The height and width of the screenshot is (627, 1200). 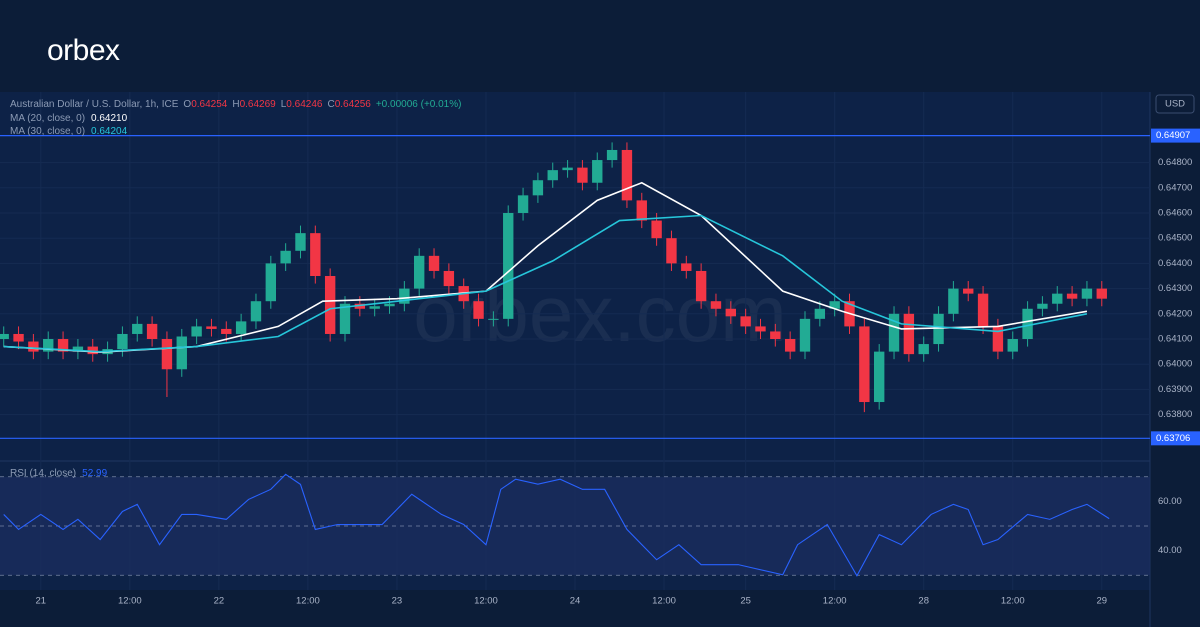 What do you see at coordinates (1175, 313) in the screenshot?
I see `y-tick-label: 0.64200` at bounding box center [1175, 313].